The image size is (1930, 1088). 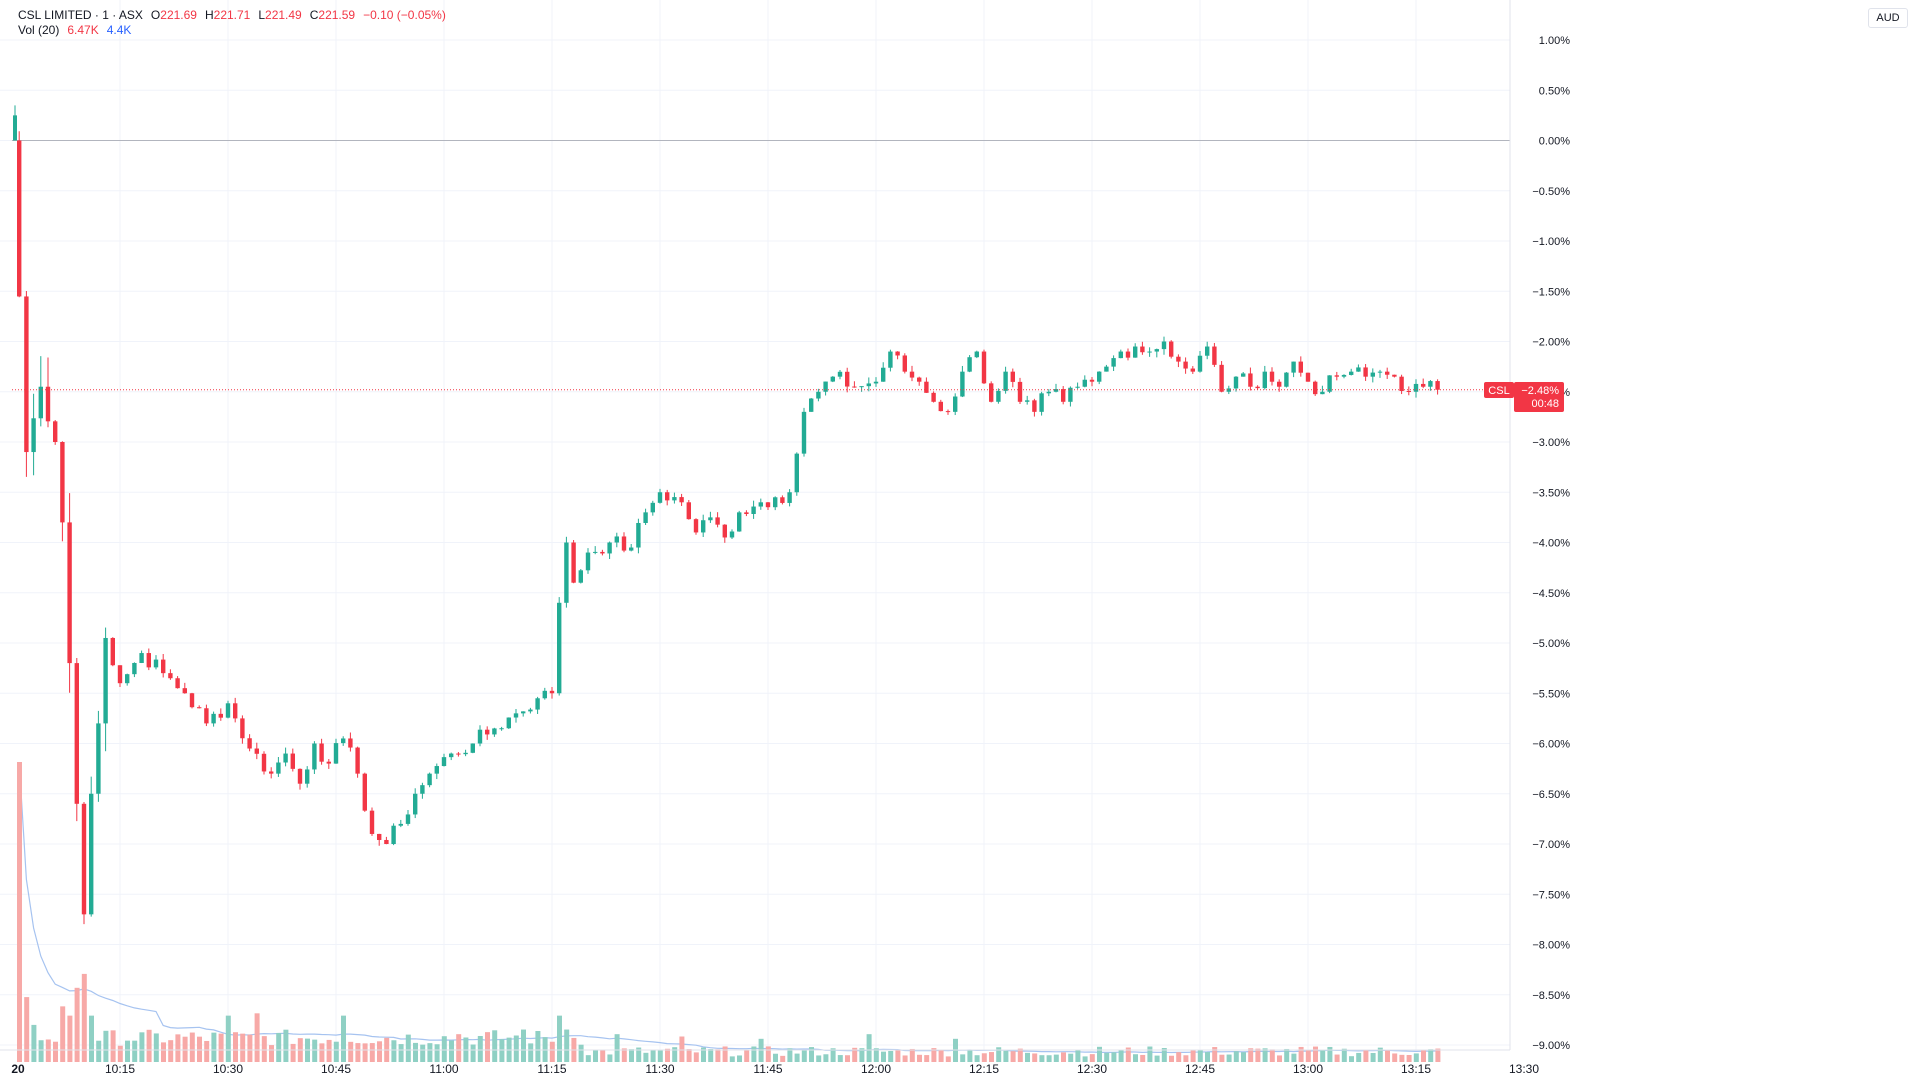 I want to click on symbol-title: CSL LIMITED · 1 · ASX, so click(x=80, y=15).